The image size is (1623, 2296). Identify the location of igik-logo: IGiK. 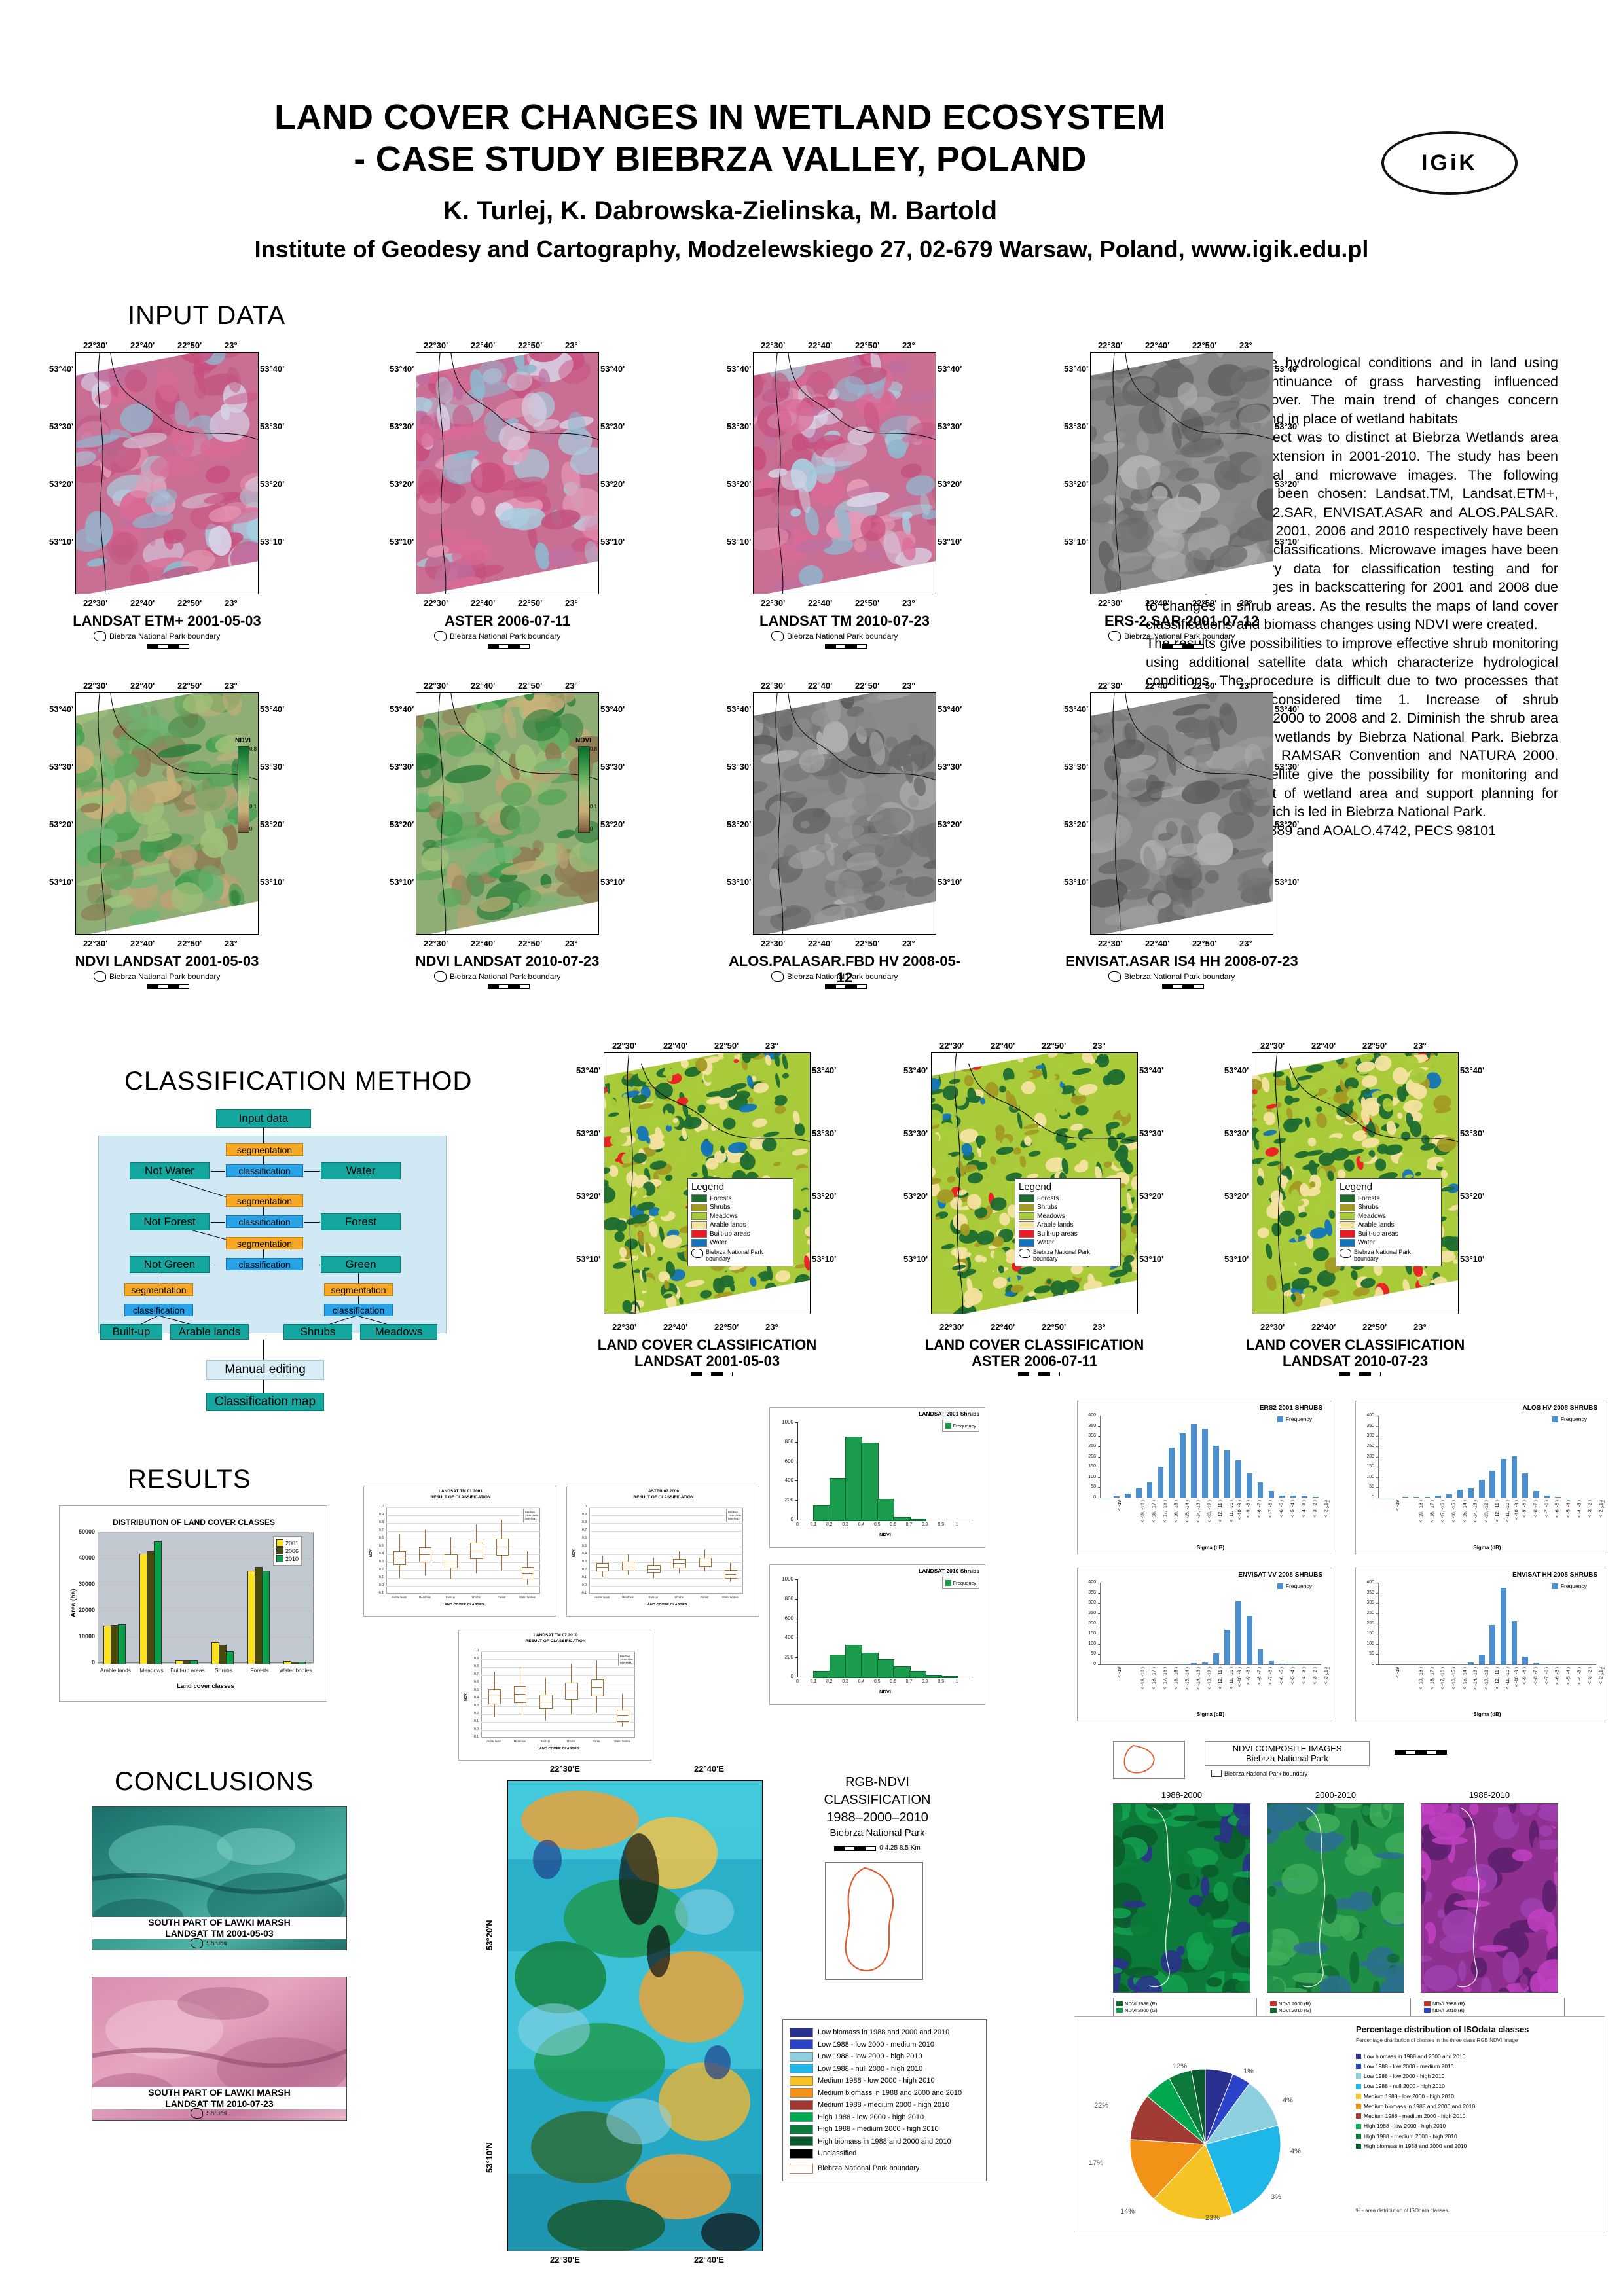
(1449, 163).